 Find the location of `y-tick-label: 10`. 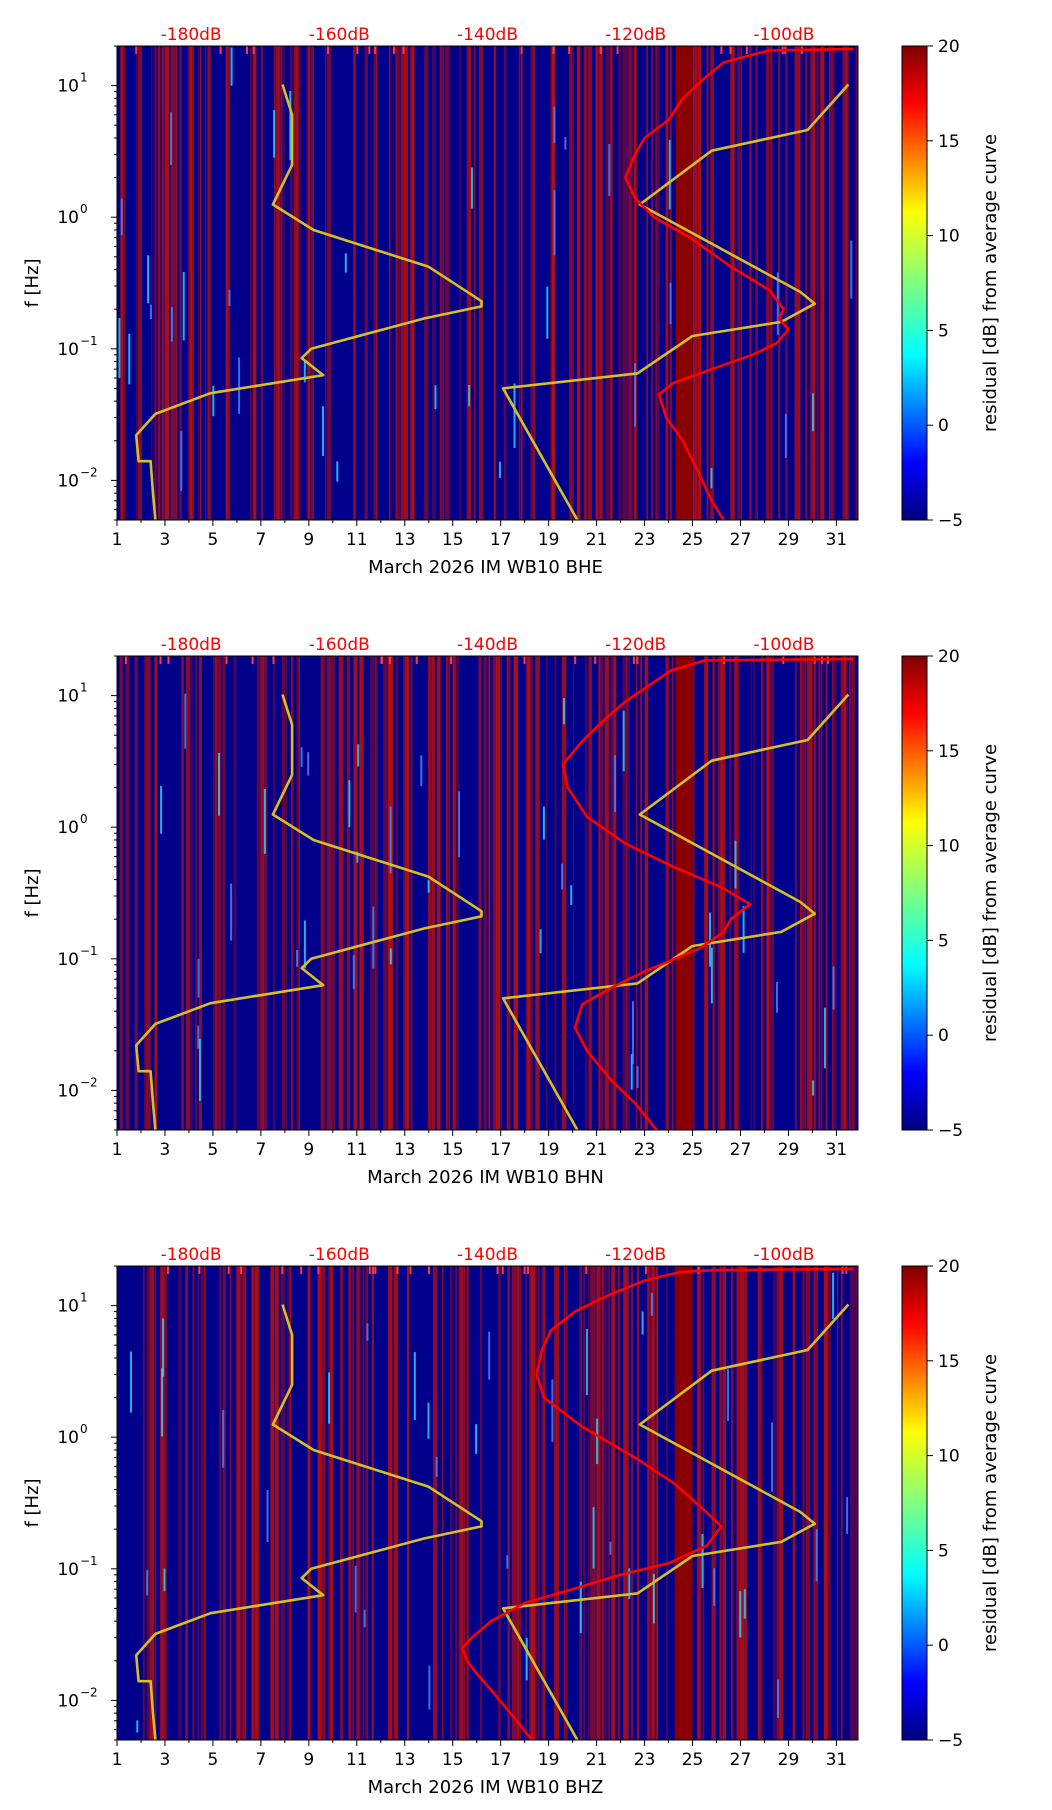

y-tick-label: 10 is located at coordinates (68, 1438).